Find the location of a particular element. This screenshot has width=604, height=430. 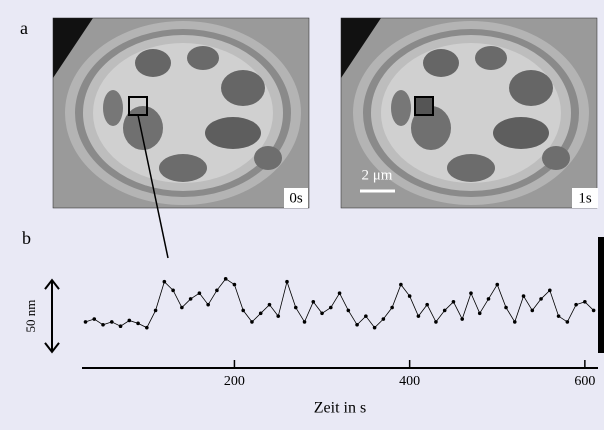

scale-bar-label: 50 nm is located at coordinates (30, 316).